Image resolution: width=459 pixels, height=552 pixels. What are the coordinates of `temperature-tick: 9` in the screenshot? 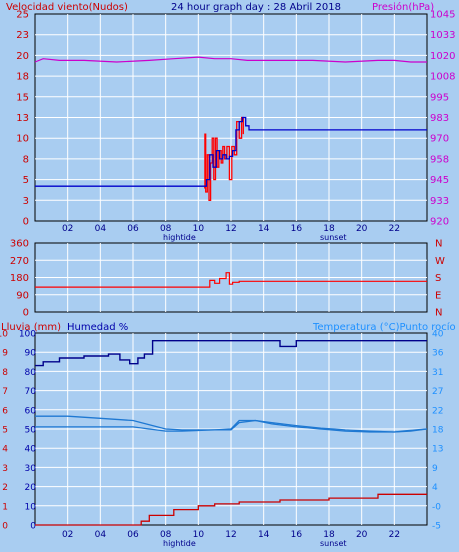 It's located at (435, 469).